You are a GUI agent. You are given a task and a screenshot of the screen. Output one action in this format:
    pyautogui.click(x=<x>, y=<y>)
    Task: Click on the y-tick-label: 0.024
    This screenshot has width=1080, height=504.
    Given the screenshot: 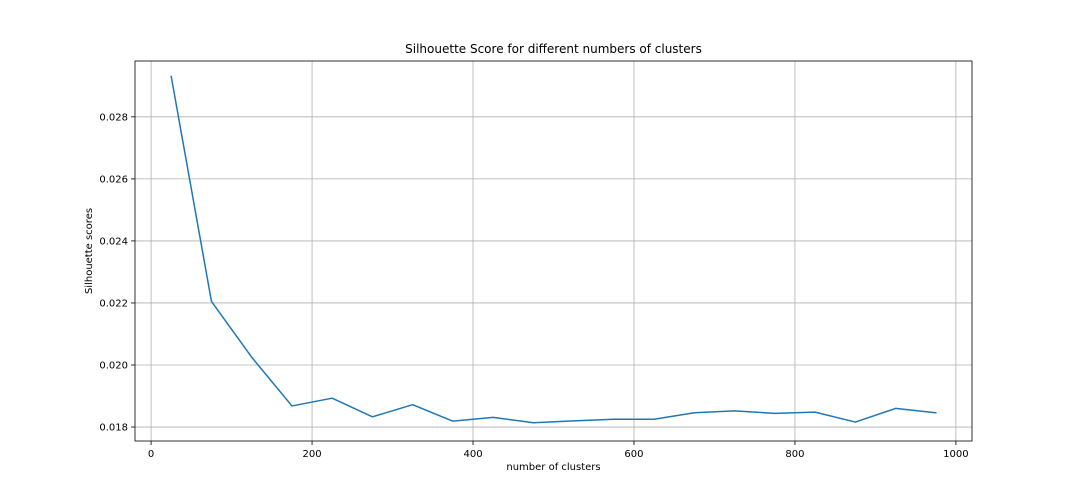 What is the action you would take?
    pyautogui.click(x=113, y=241)
    